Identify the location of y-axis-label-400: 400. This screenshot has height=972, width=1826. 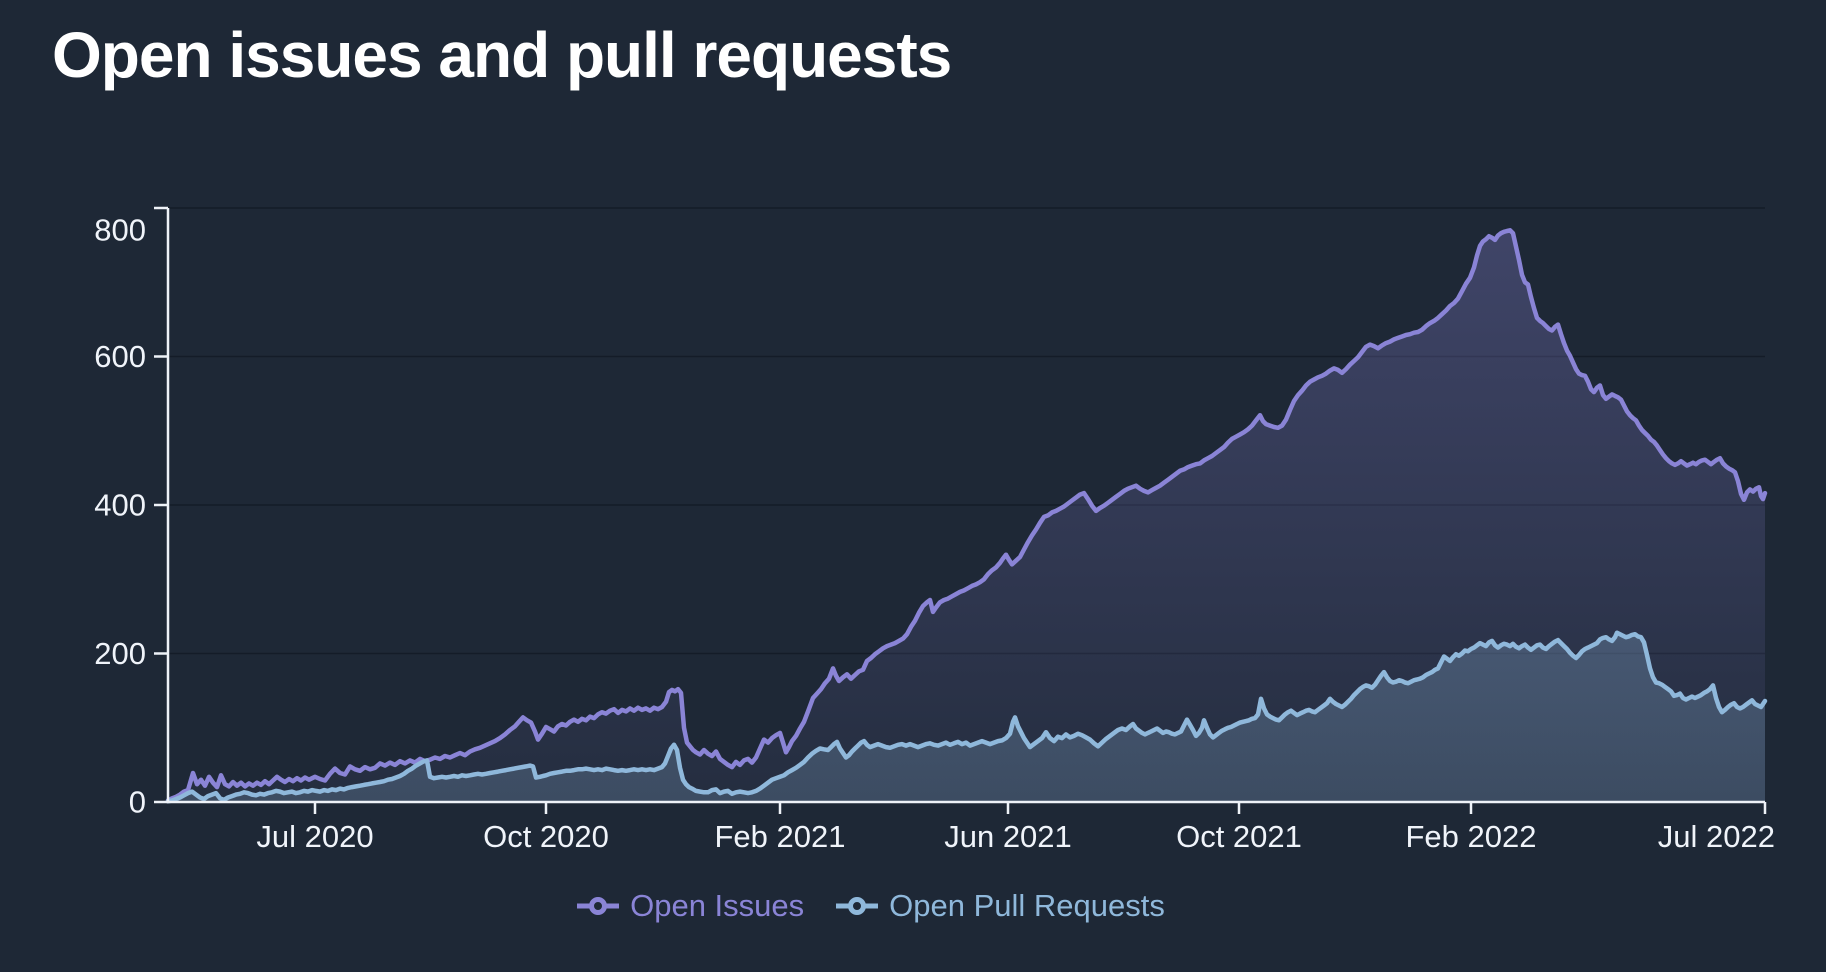
(120, 505).